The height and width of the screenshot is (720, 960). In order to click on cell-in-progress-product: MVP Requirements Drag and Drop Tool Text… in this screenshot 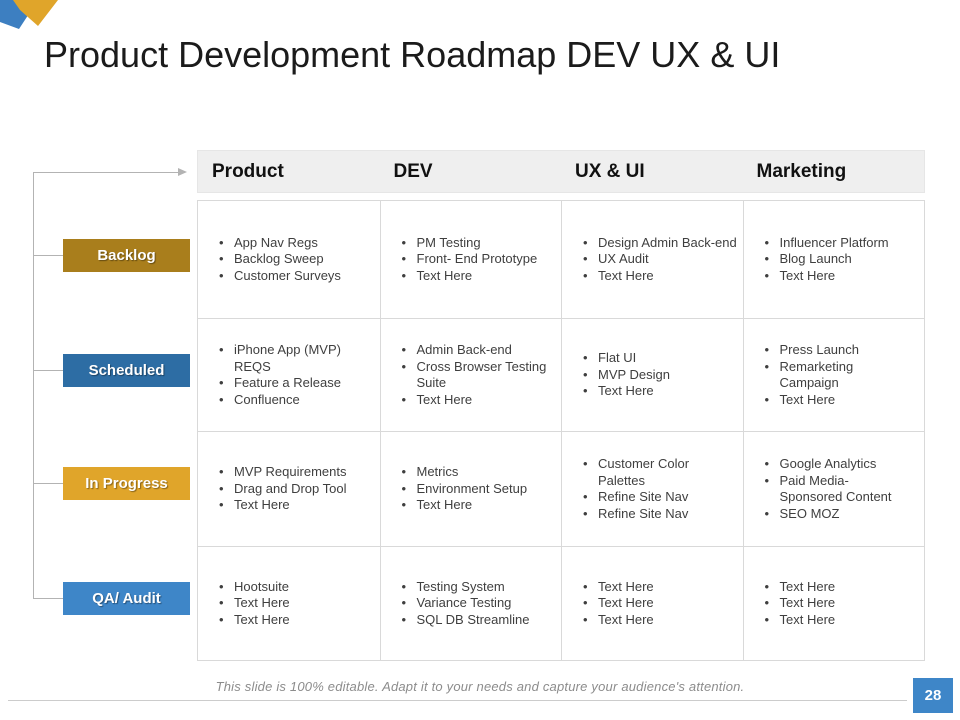, I will do `click(289, 488)`.